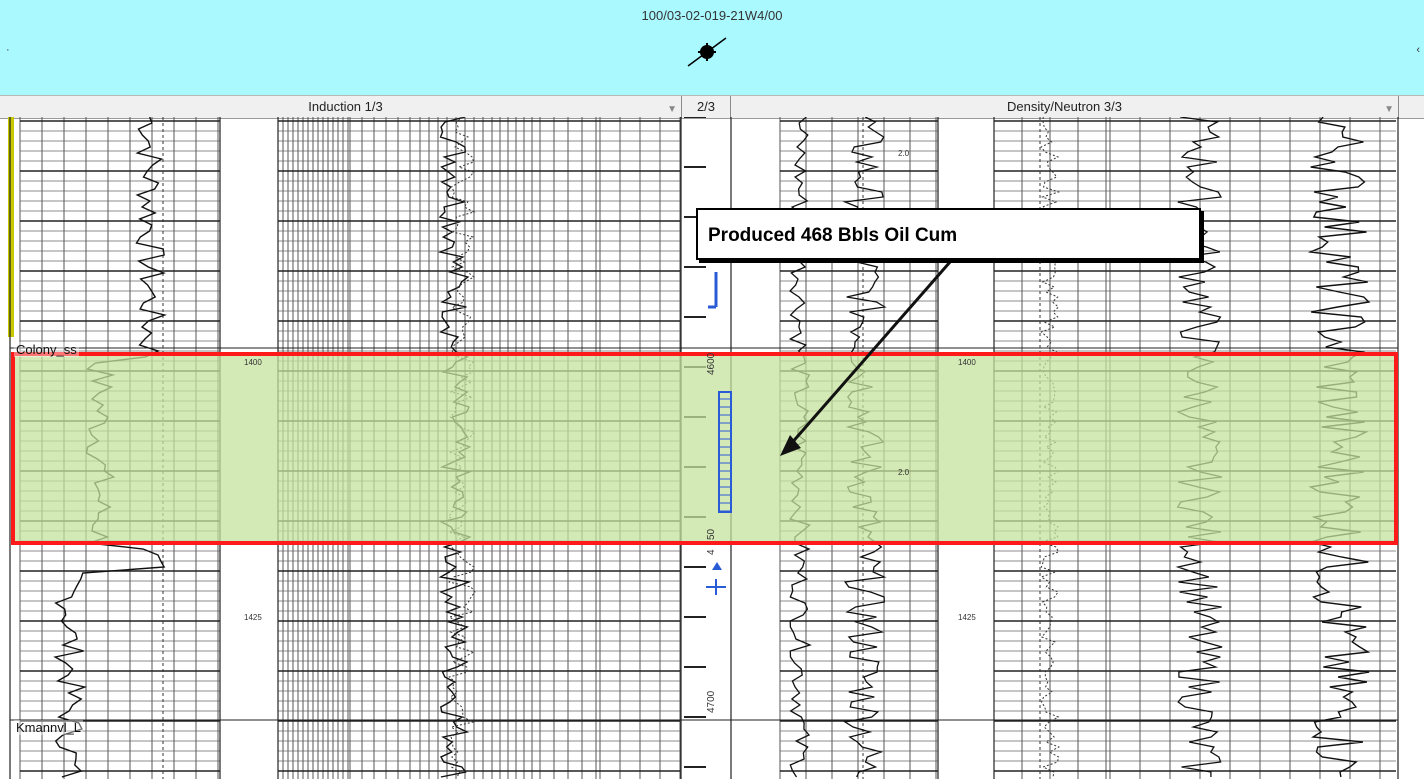  I want to click on scale-mark-2: 2.0, so click(904, 472).